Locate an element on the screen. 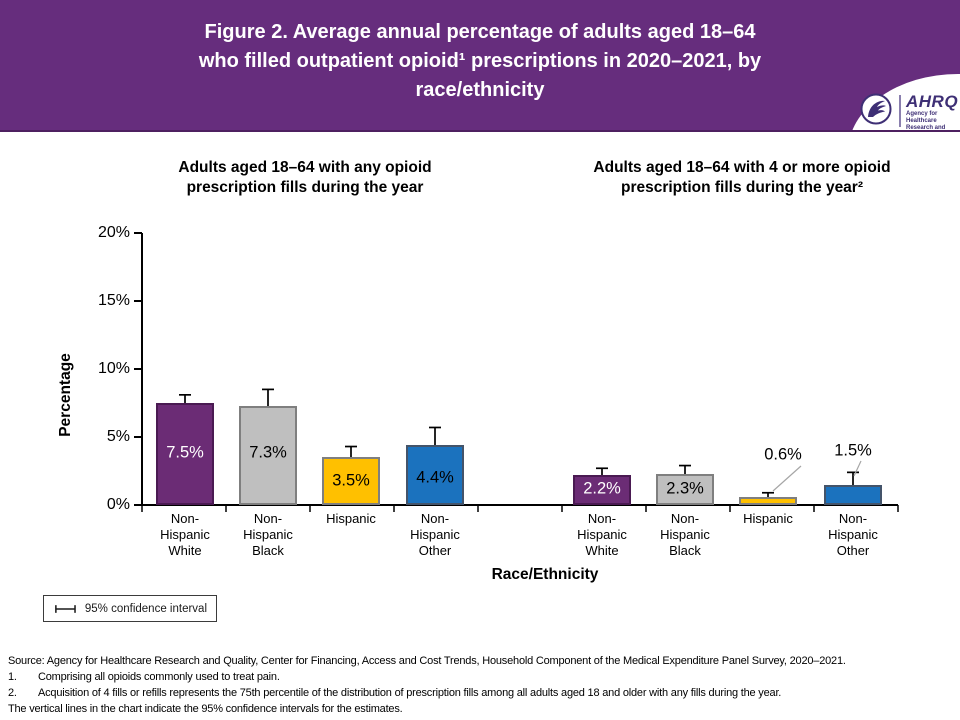  bar-value-label: 2.2% is located at coordinates (602, 488).